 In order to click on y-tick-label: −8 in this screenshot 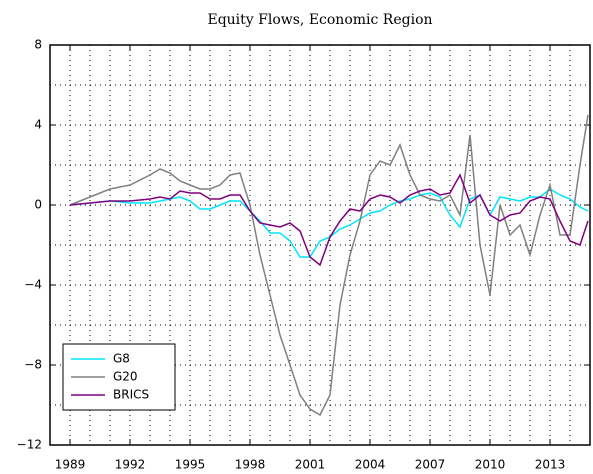, I will do `click(33, 365)`.